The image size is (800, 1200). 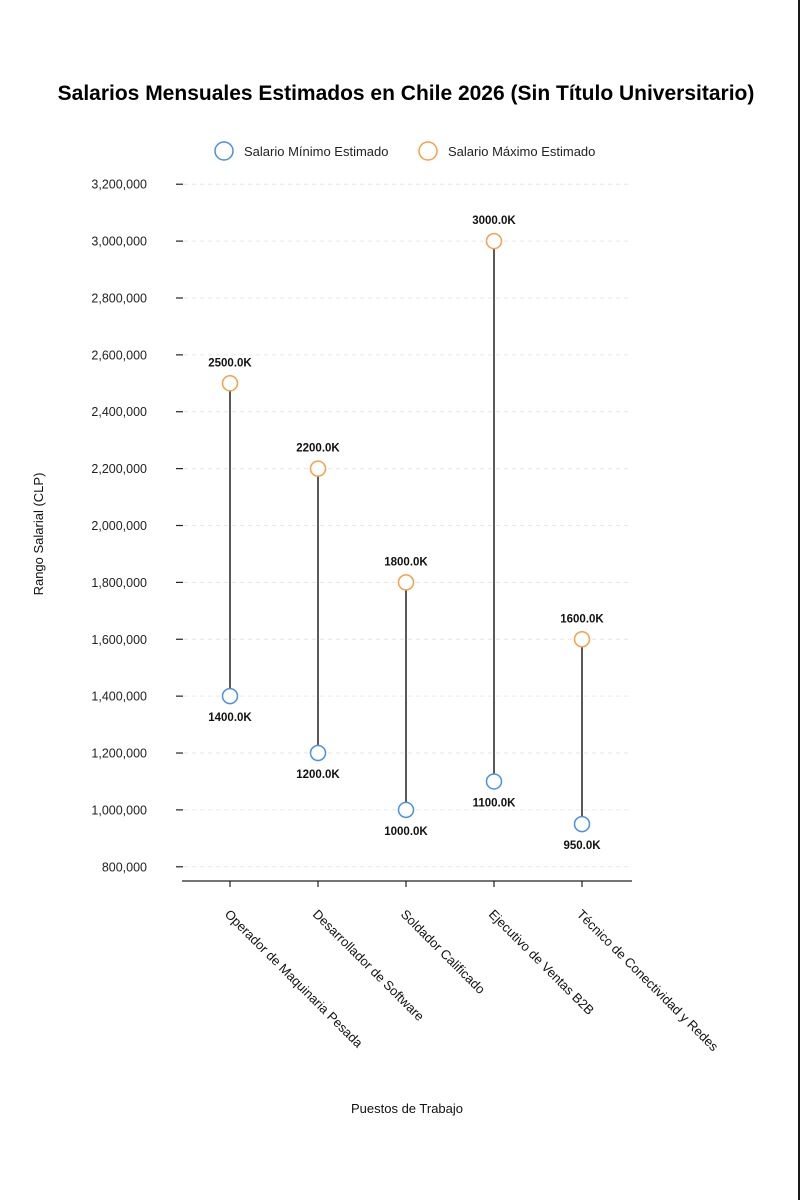 I want to click on min-value-label: 950.0K, so click(x=582, y=846).